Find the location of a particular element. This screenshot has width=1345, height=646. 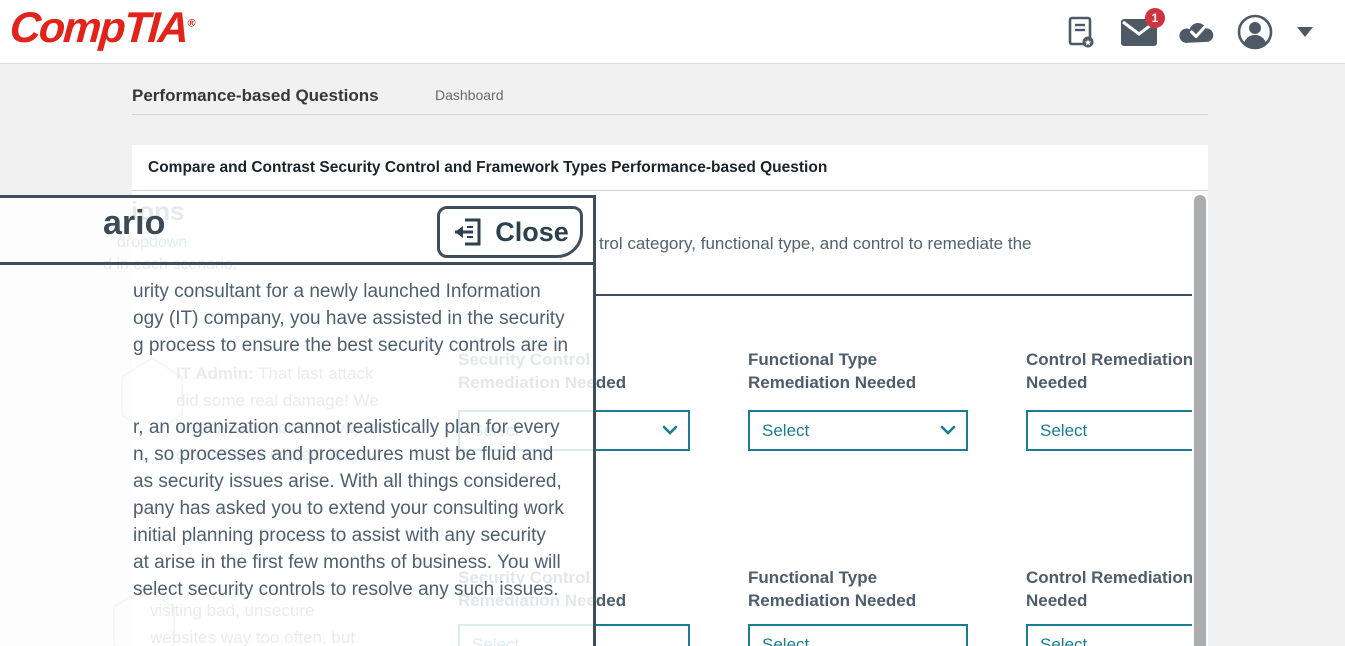

select-functional-type-1: Select is located at coordinates (858, 430).